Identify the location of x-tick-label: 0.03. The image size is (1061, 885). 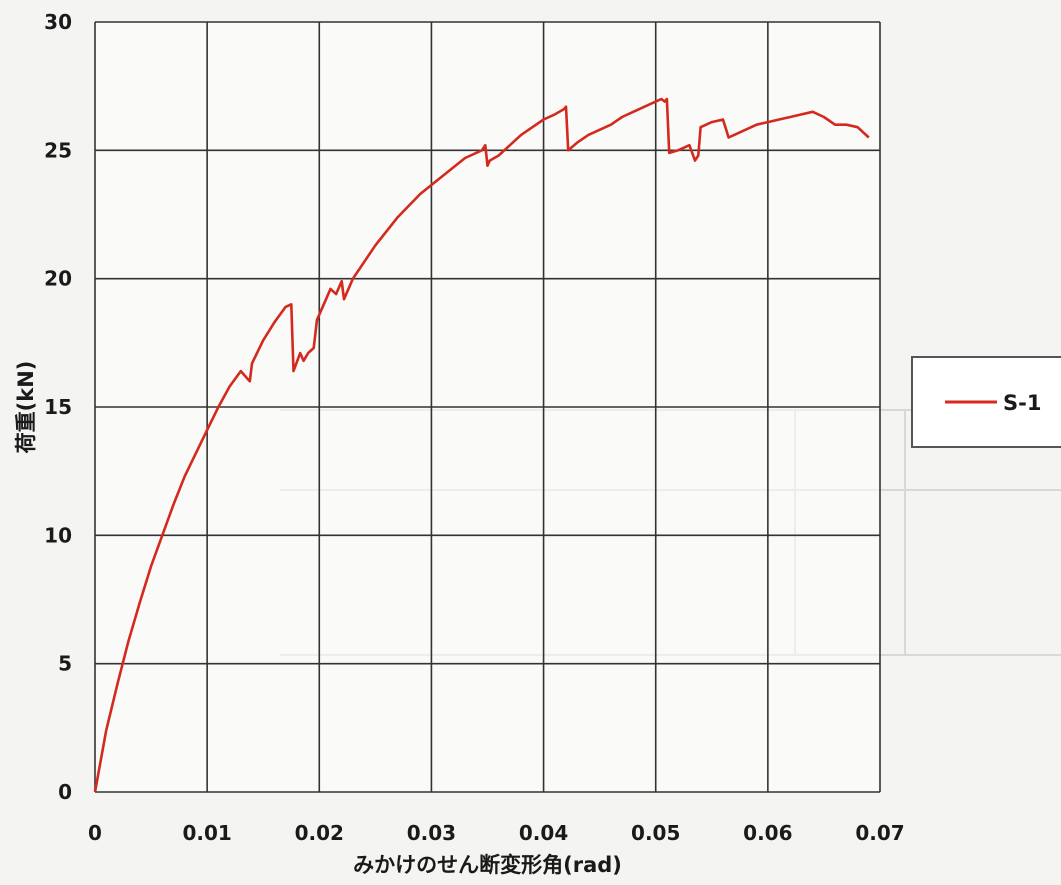
(431, 833).